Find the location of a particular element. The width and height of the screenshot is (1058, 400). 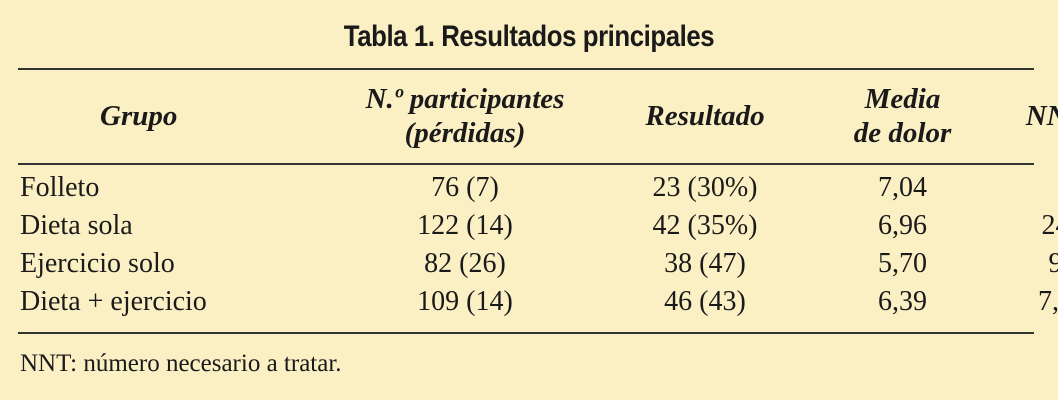

cell-participantes: 76 (7) is located at coordinates (465, 187).